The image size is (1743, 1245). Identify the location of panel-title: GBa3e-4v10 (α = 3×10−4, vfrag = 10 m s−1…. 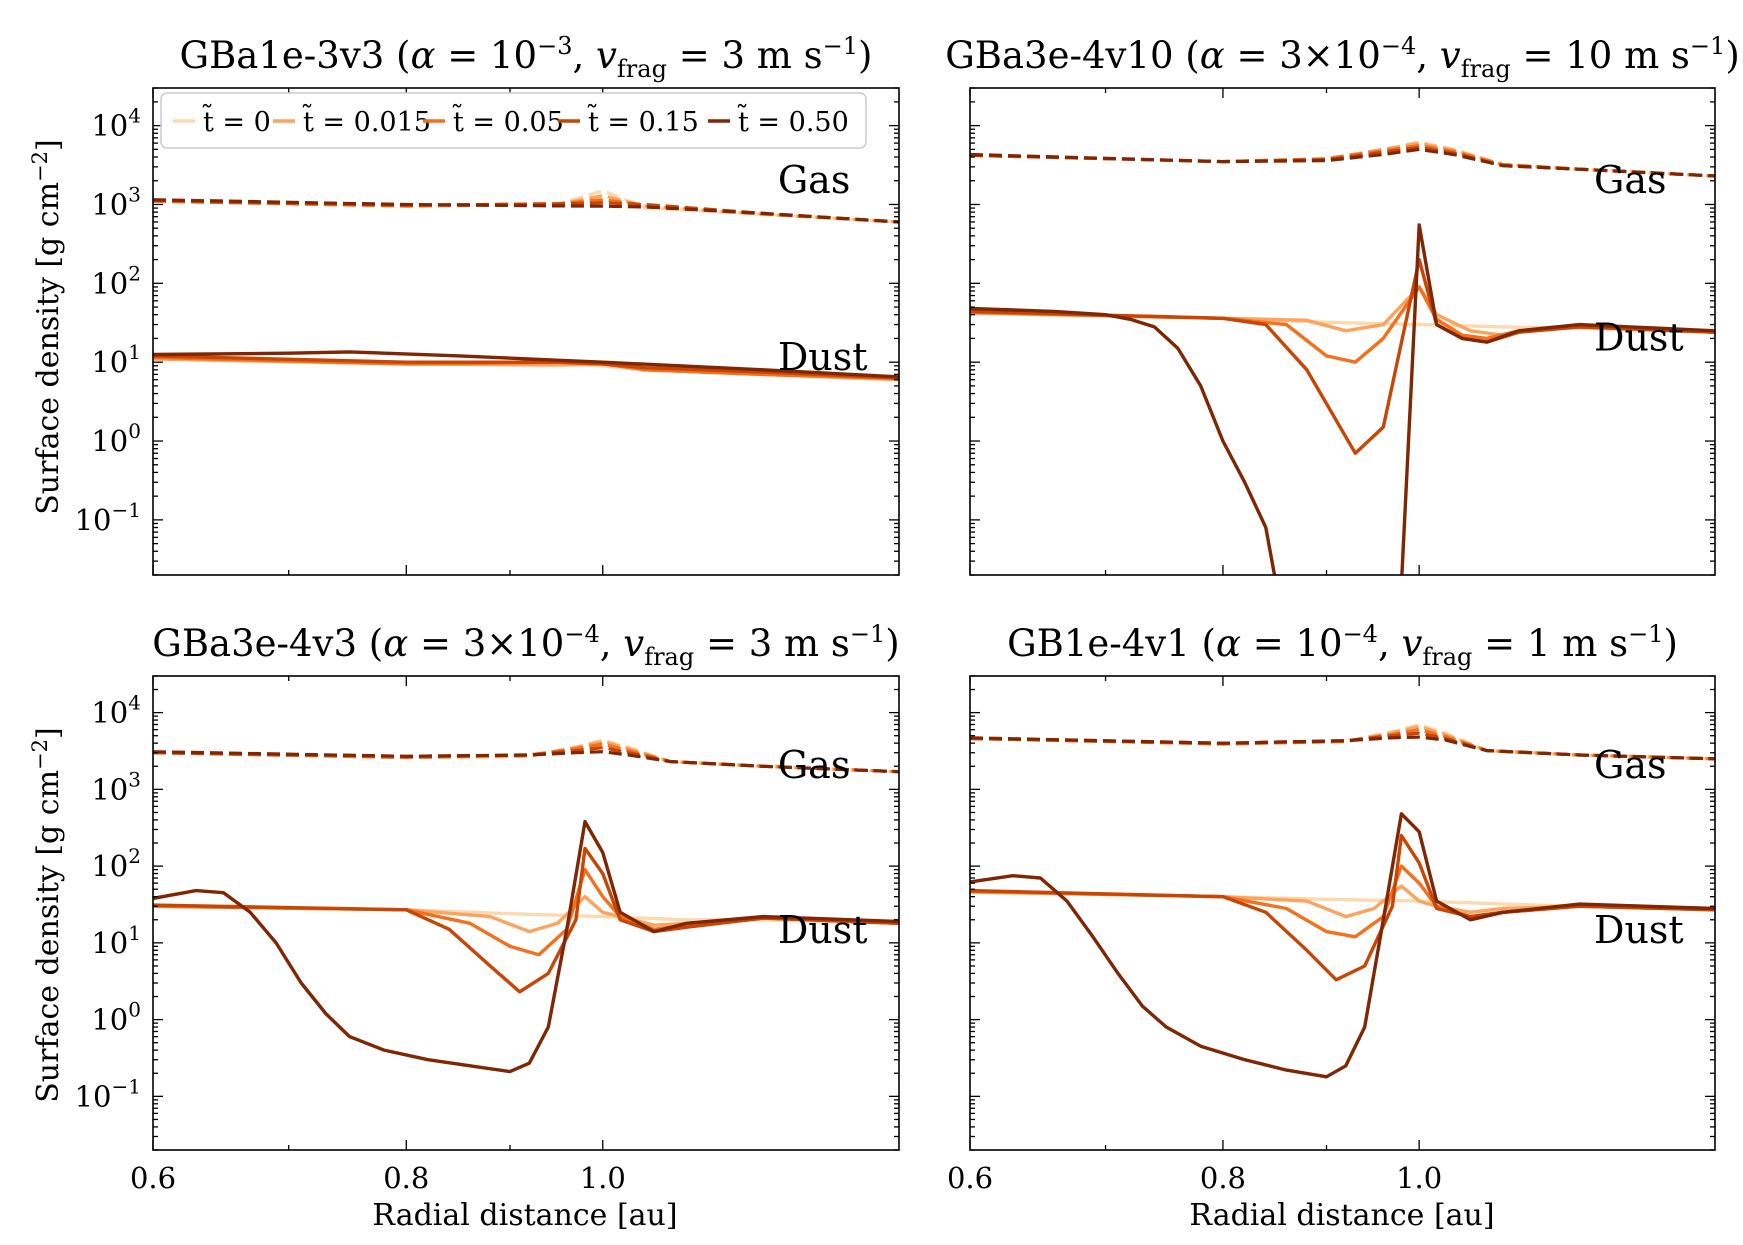
(1342, 57).